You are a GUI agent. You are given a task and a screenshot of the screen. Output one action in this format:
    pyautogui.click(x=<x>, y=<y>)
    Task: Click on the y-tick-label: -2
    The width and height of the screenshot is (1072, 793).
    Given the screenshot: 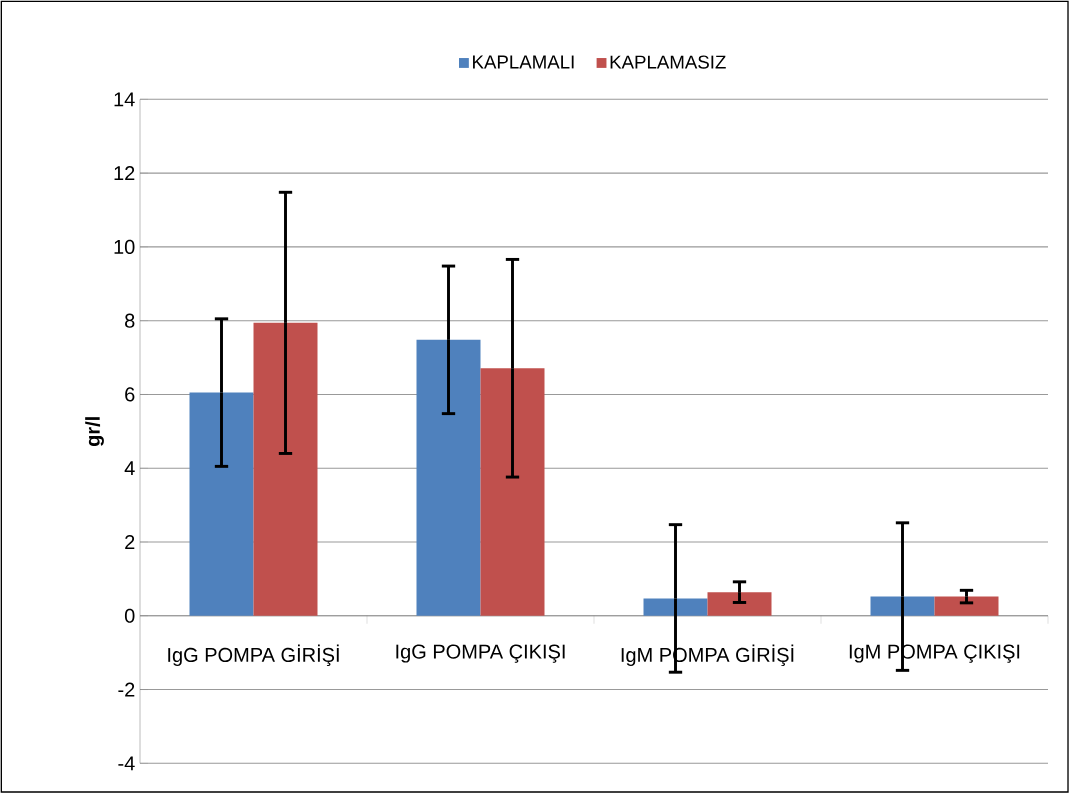 What is the action you would take?
    pyautogui.click(x=126, y=689)
    